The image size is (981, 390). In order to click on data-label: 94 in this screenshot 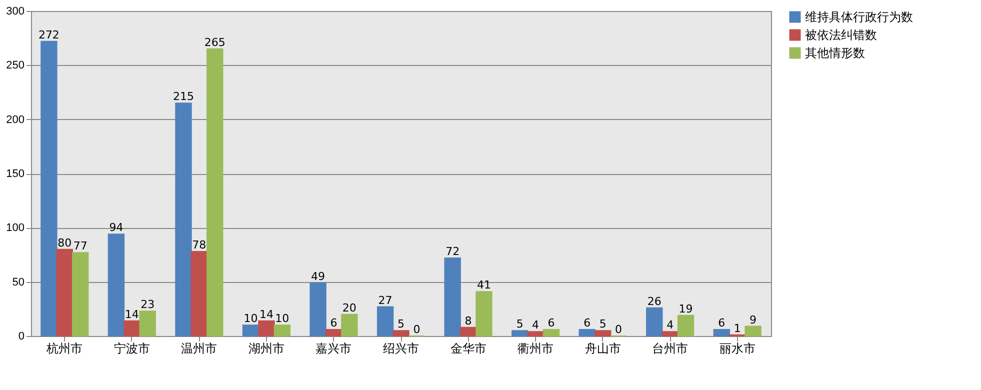, I will do `click(116, 227)`.